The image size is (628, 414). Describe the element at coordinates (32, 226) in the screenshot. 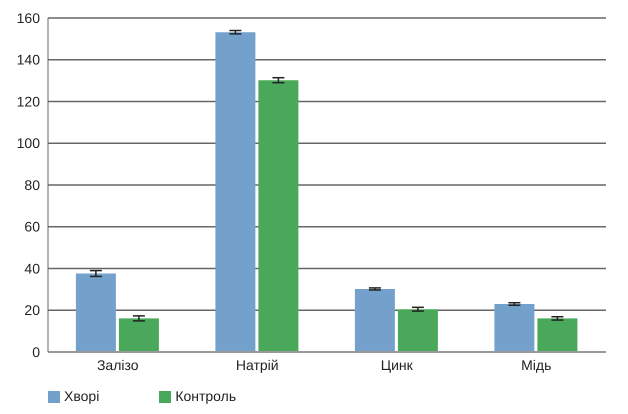

I see `y-tick-label: 60` at that location.